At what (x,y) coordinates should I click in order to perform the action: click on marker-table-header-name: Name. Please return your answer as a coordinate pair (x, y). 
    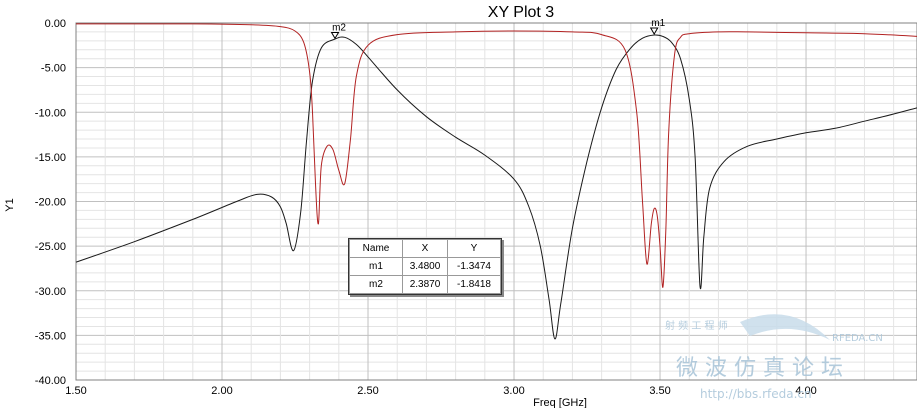
    Looking at the image, I should click on (376, 248).